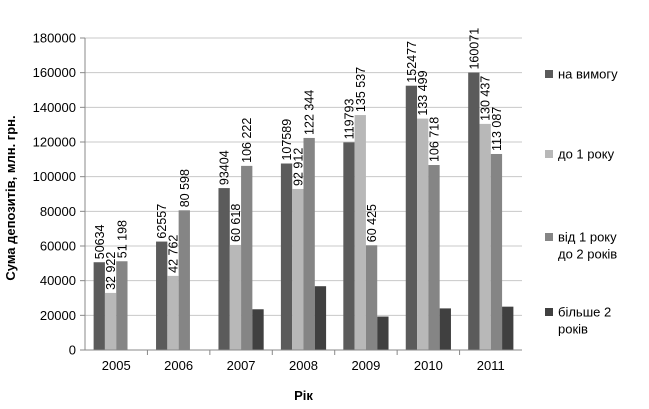 Image resolution: width=649 pixels, height=409 pixels. I want to click on data-label: 62557, so click(162, 221).